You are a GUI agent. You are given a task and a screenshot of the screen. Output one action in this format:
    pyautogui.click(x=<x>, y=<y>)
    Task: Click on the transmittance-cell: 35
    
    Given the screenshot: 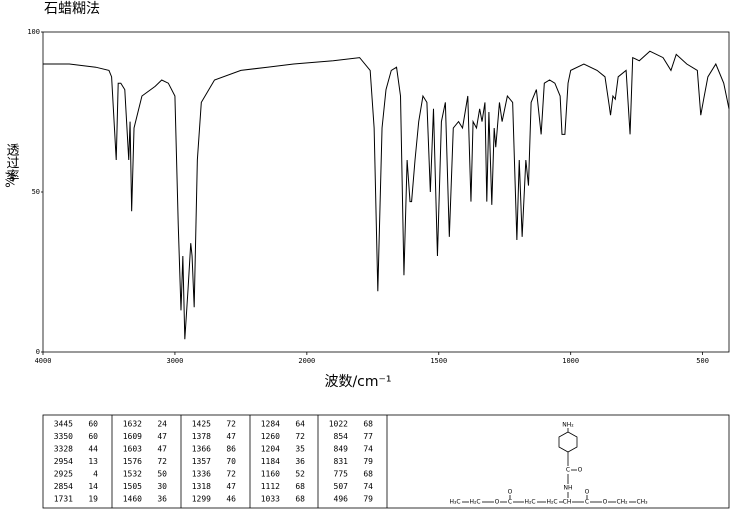 What is the action you would take?
    pyautogui.click(x=300, y=449)
    